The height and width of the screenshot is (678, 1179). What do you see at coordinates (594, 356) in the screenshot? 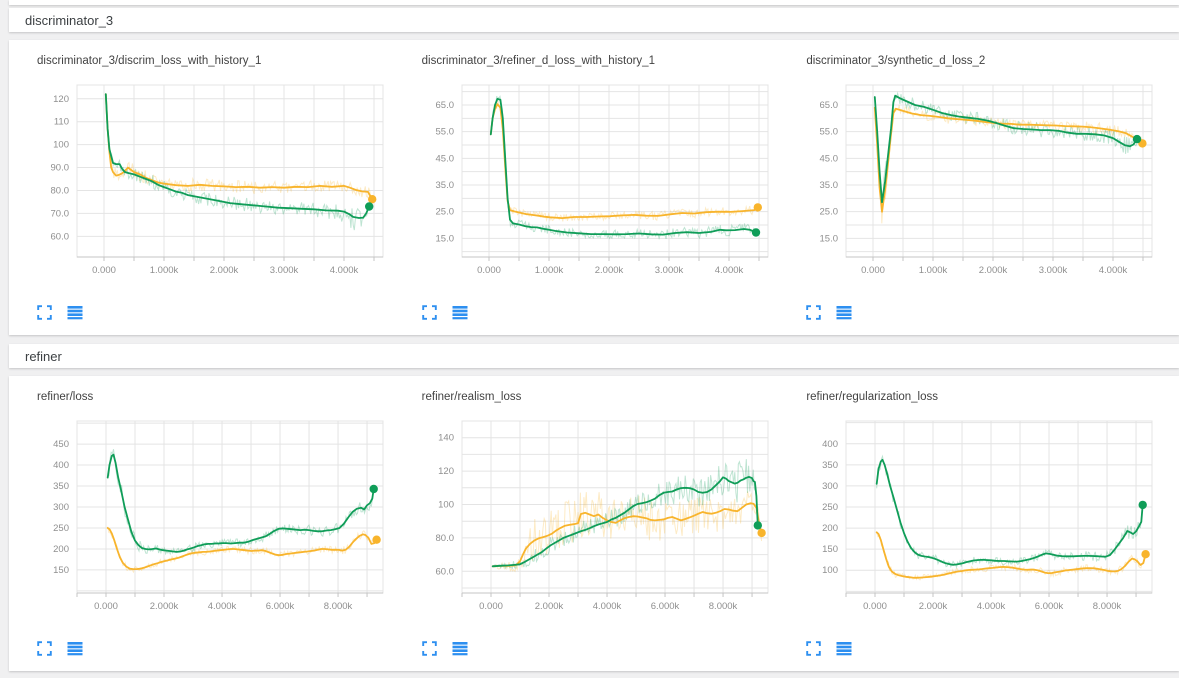
I see `section-header-refiner: refiner` at bounding box center [594, 356].